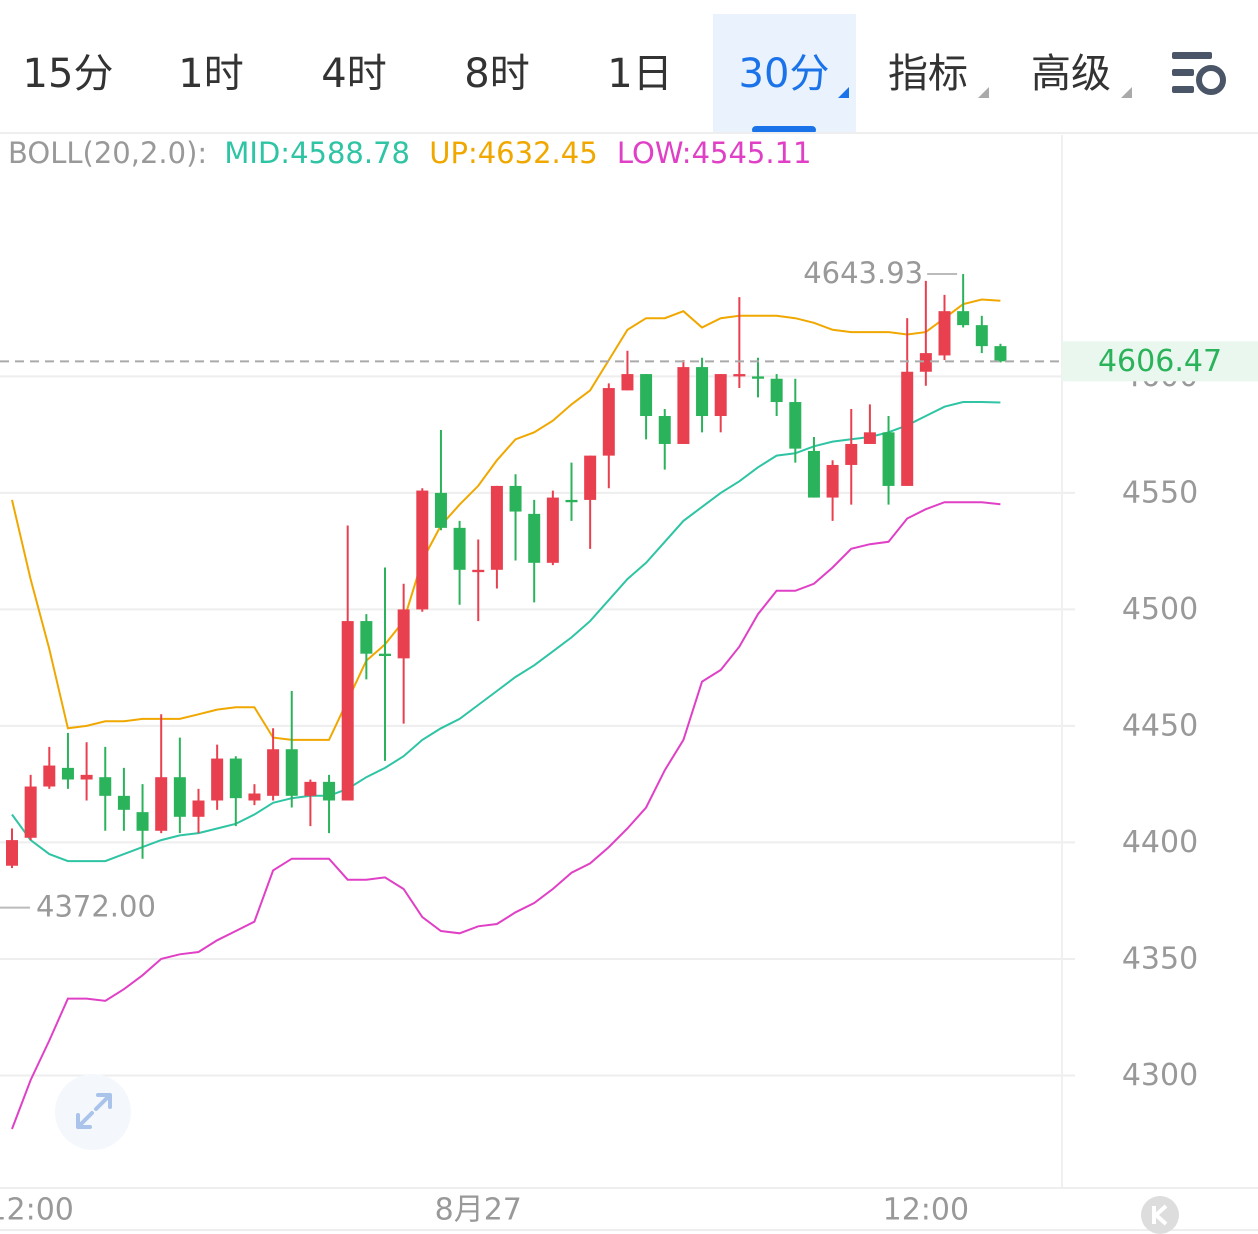  What do you see at coordinates (257, 153) in the screenshot?
I see `legend-label: MID:` at bounding box center [257, 153].